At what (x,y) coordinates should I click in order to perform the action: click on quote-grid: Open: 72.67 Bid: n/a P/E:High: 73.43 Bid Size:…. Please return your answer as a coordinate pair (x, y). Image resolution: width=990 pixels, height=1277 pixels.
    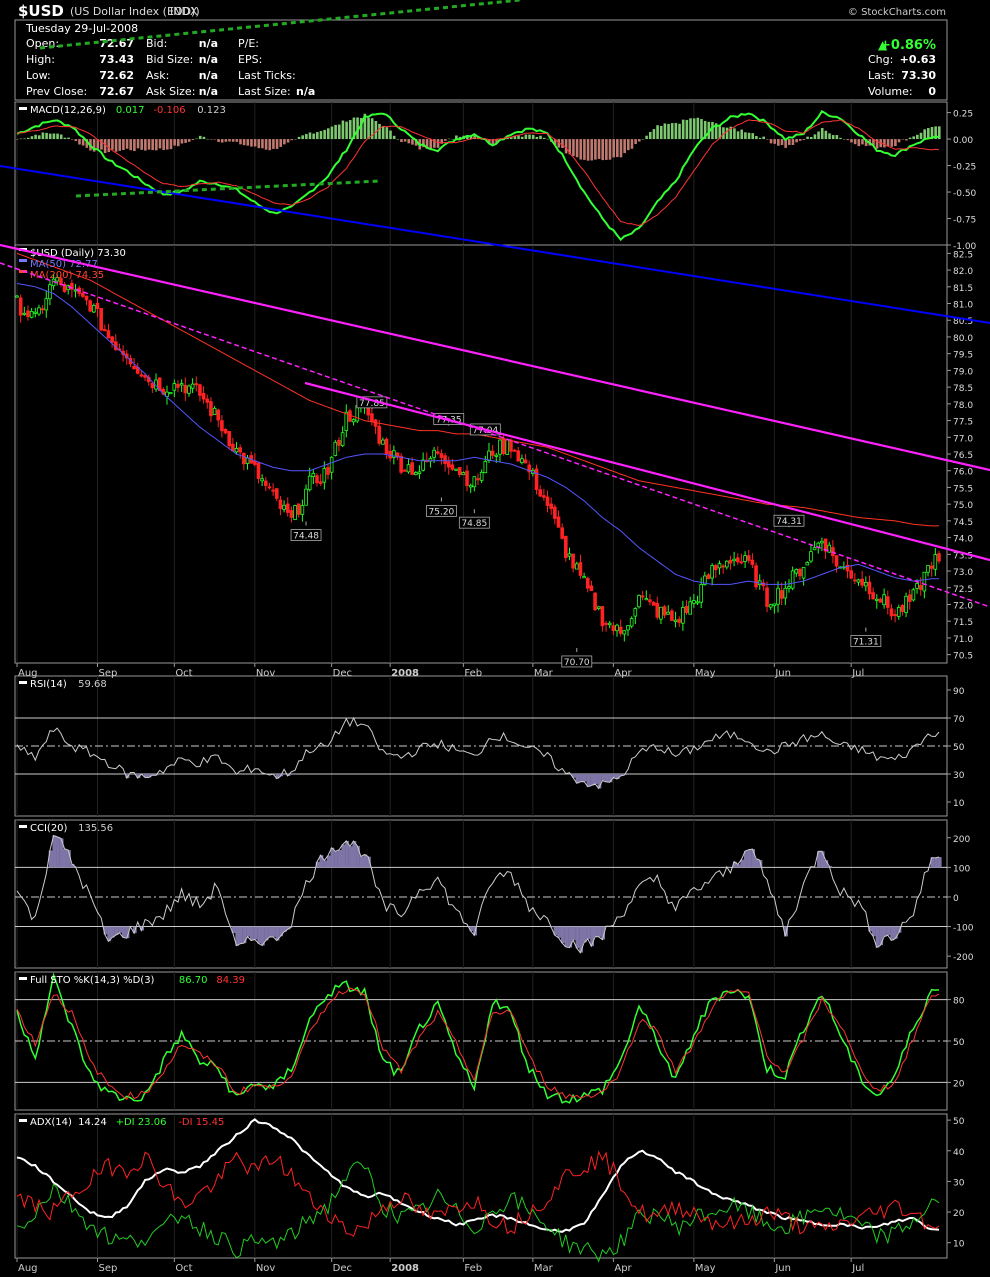
    Looking at the image, I should click on (170, 67).